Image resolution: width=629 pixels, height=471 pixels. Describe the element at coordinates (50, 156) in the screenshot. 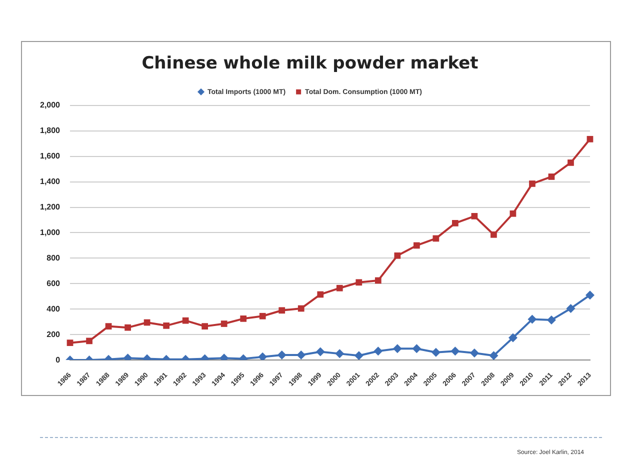

I see `y-tick-label: 1,600` at that location.